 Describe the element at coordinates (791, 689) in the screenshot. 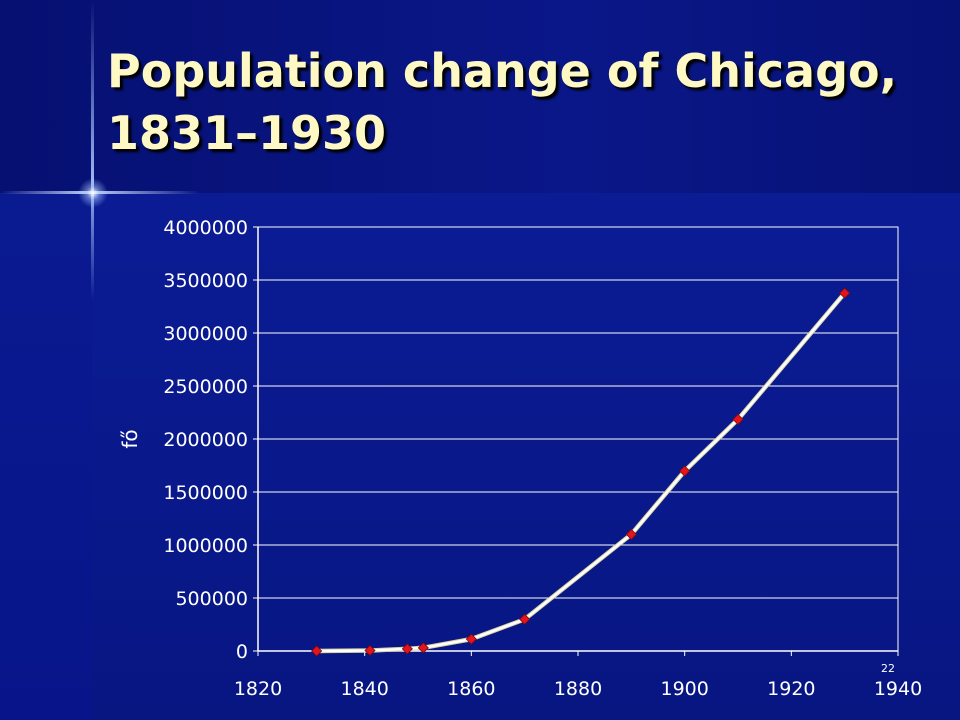

I see `x-tick-label: 1920` at that location.